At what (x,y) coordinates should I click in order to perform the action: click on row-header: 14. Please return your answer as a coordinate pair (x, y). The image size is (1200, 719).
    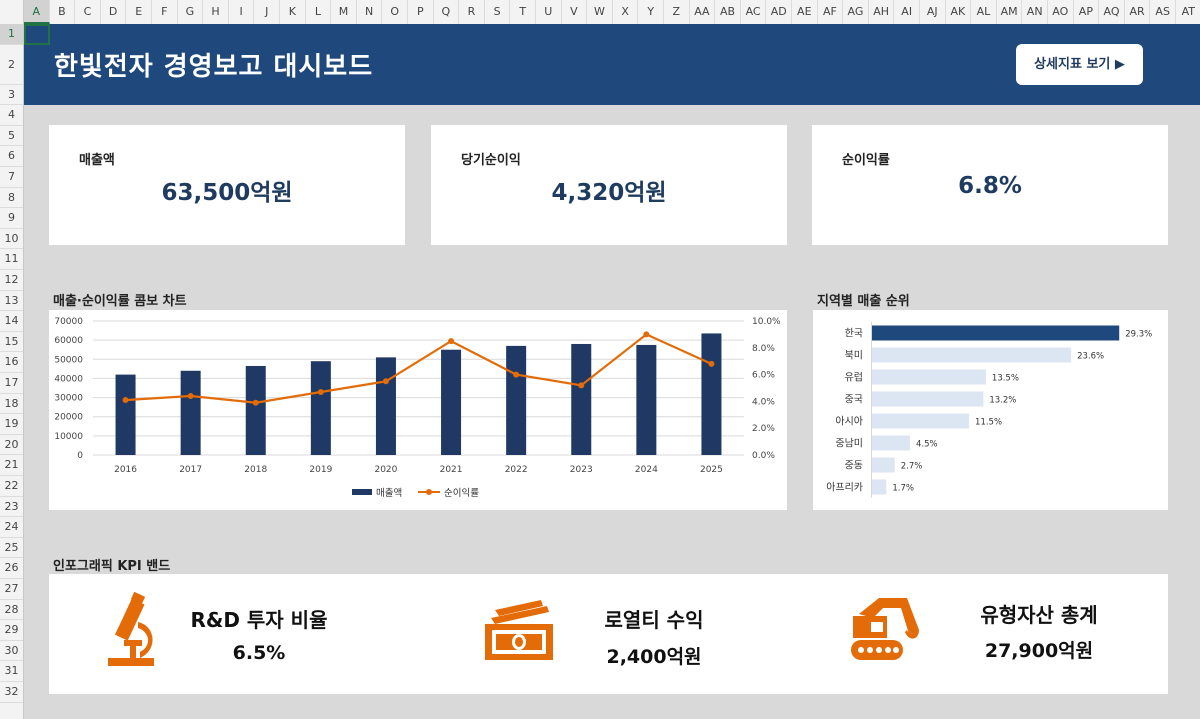
    Looking at the image, I should click on (11, 321).